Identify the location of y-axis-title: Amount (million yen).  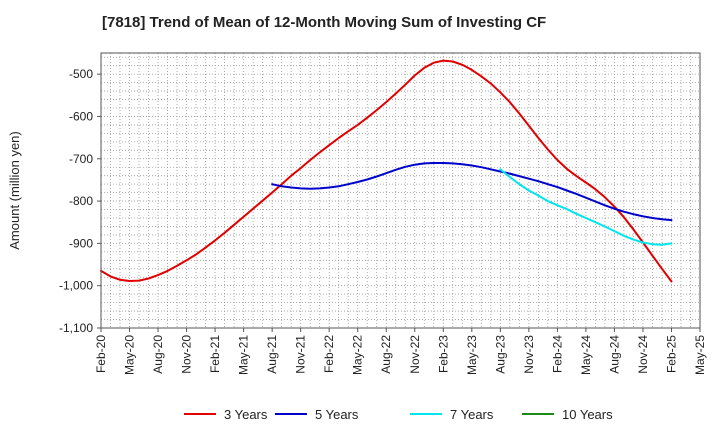
(14, 190).